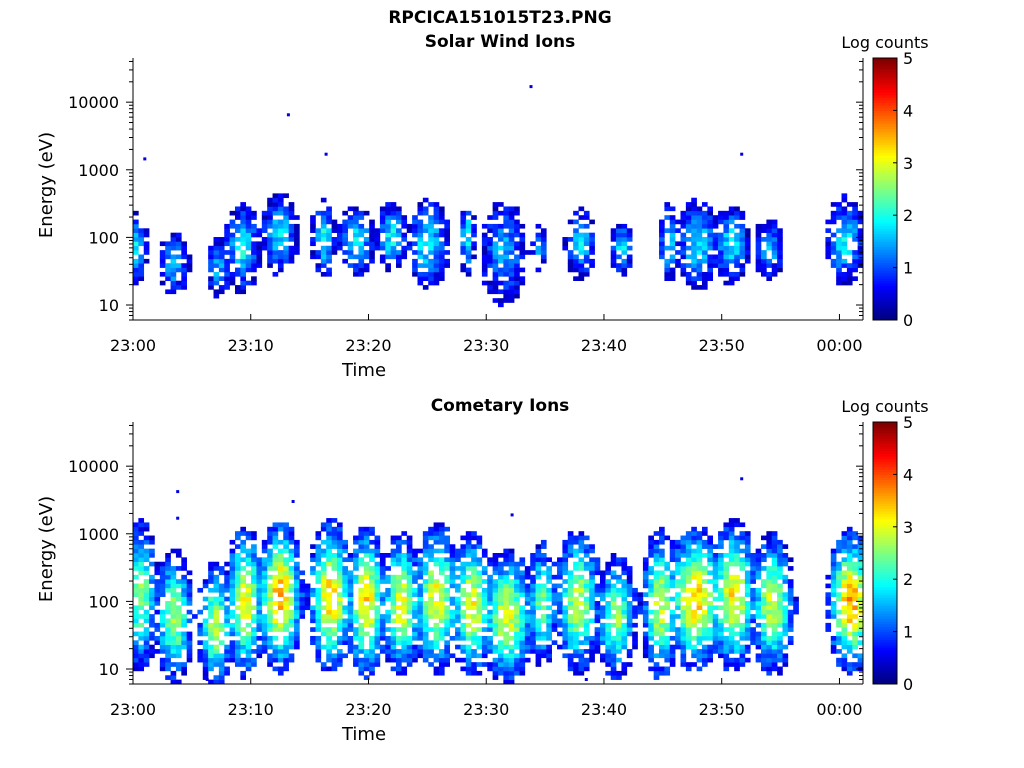 The image size is (1024, 768). Describe the element at coordinates (368, 709) in the screenshot. I see `cometary-x-tick-label: 23:20` at that location.